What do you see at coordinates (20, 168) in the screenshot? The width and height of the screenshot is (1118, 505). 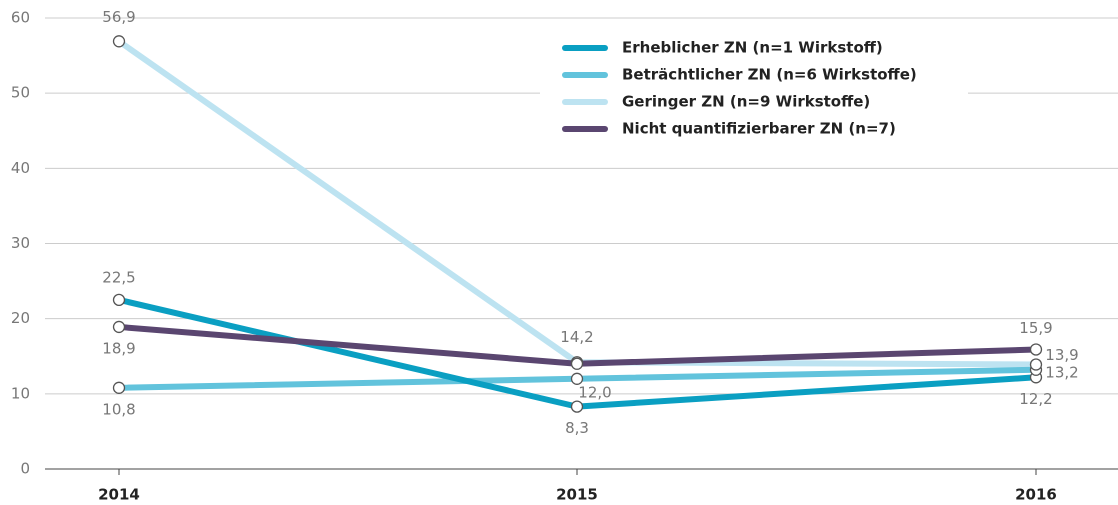 I see `y-tick-label: 40` at bounding box center [20, 168].